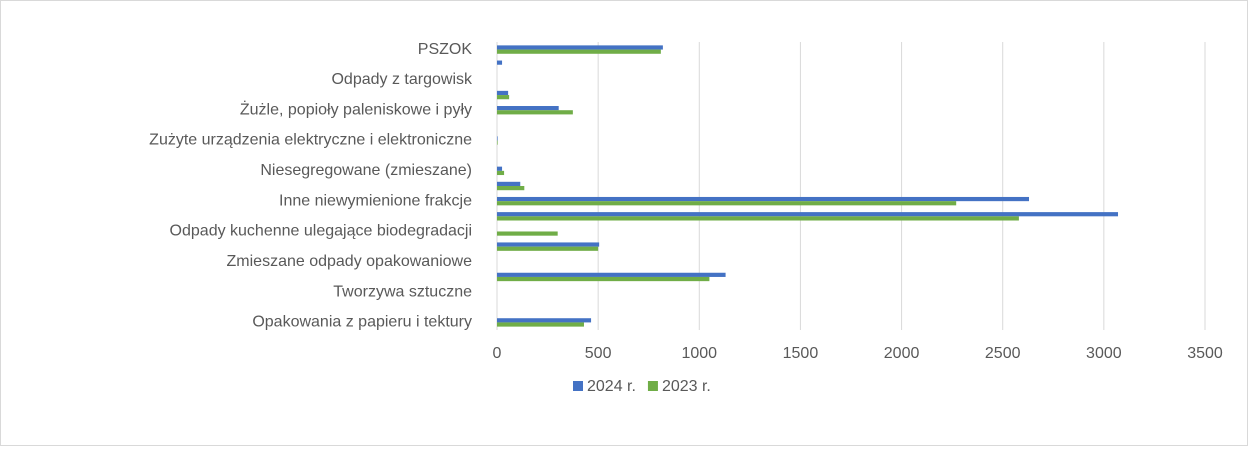 The image size is (1248, 451). What do you see at coordinates (350, 261) in the screenshot?
I see `y-tick-label: Zmieszane odpady opakowaniowe` at bounding box center [350, 261].